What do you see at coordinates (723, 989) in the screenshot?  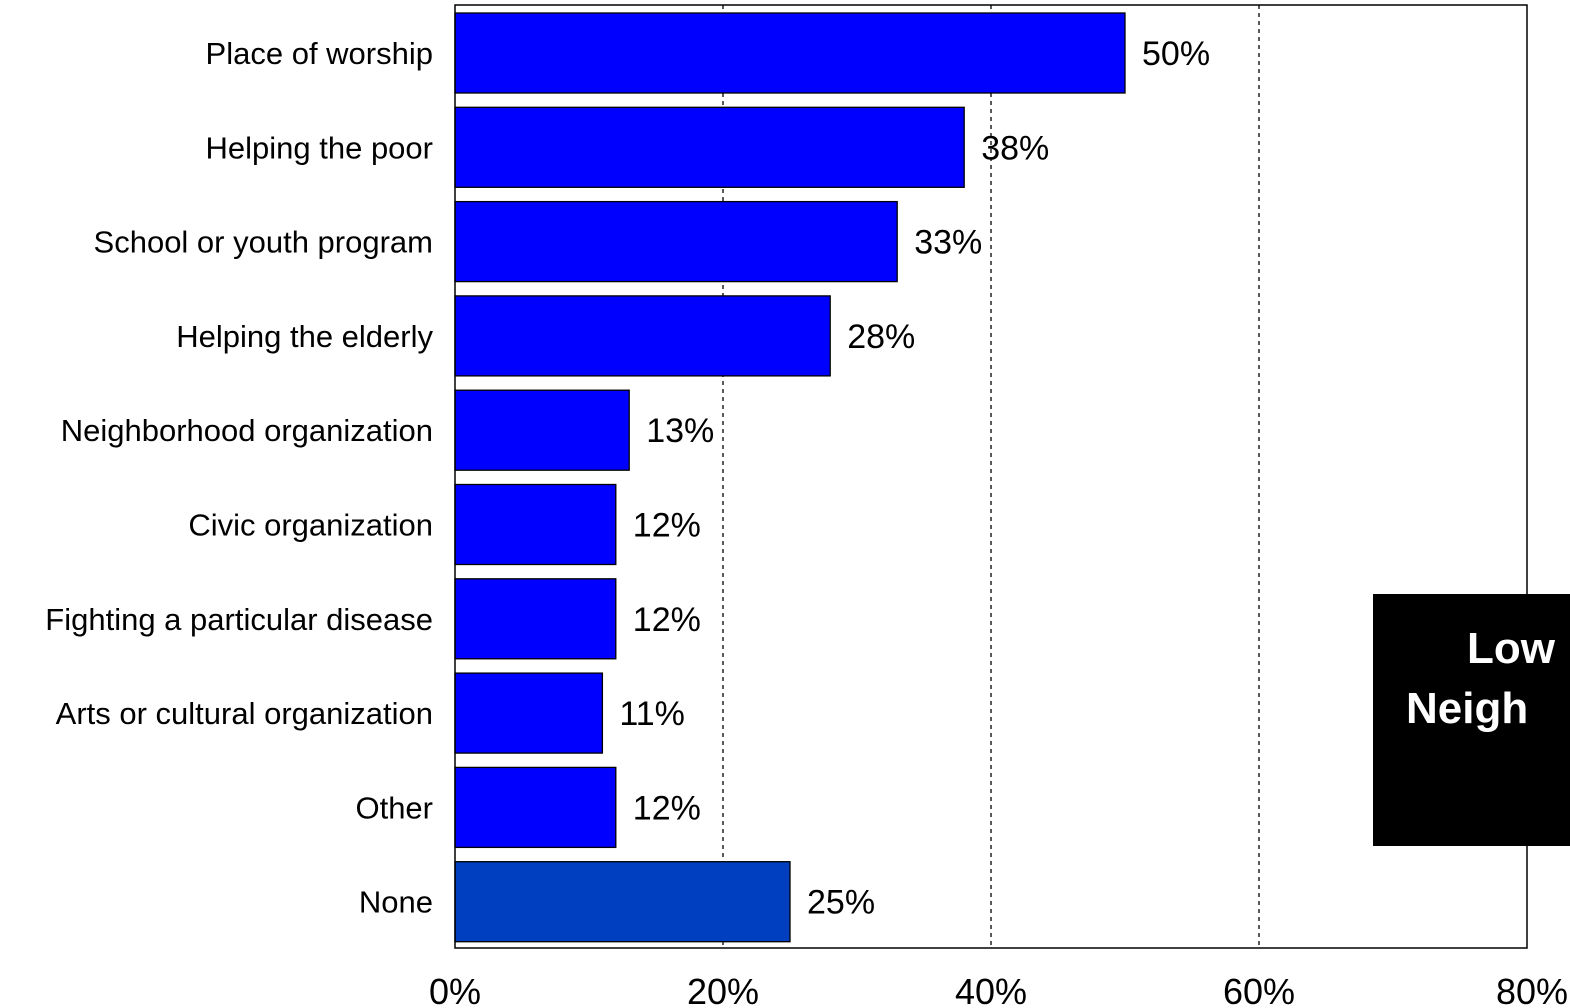 I see `x-tick-label-20: 20%` at bounding box center [723, 989].